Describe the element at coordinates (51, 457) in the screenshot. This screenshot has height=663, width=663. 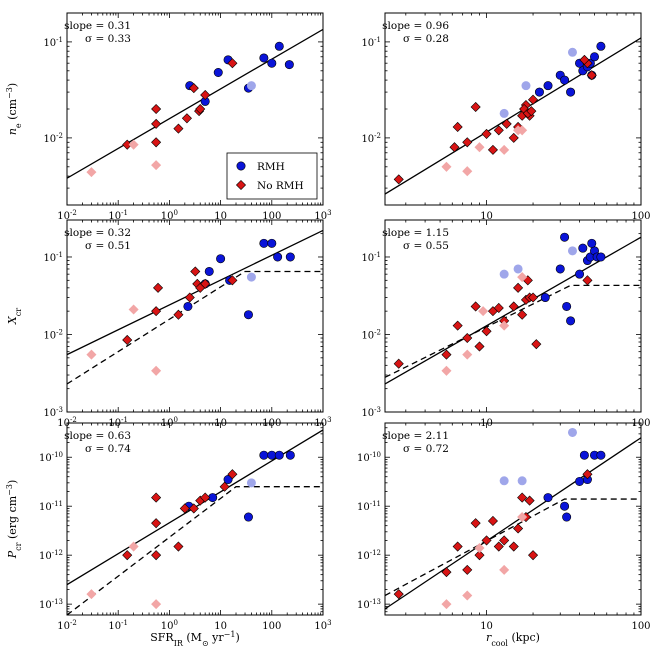
I see `y-tick-label: 10⁻¹⁰` at that location.